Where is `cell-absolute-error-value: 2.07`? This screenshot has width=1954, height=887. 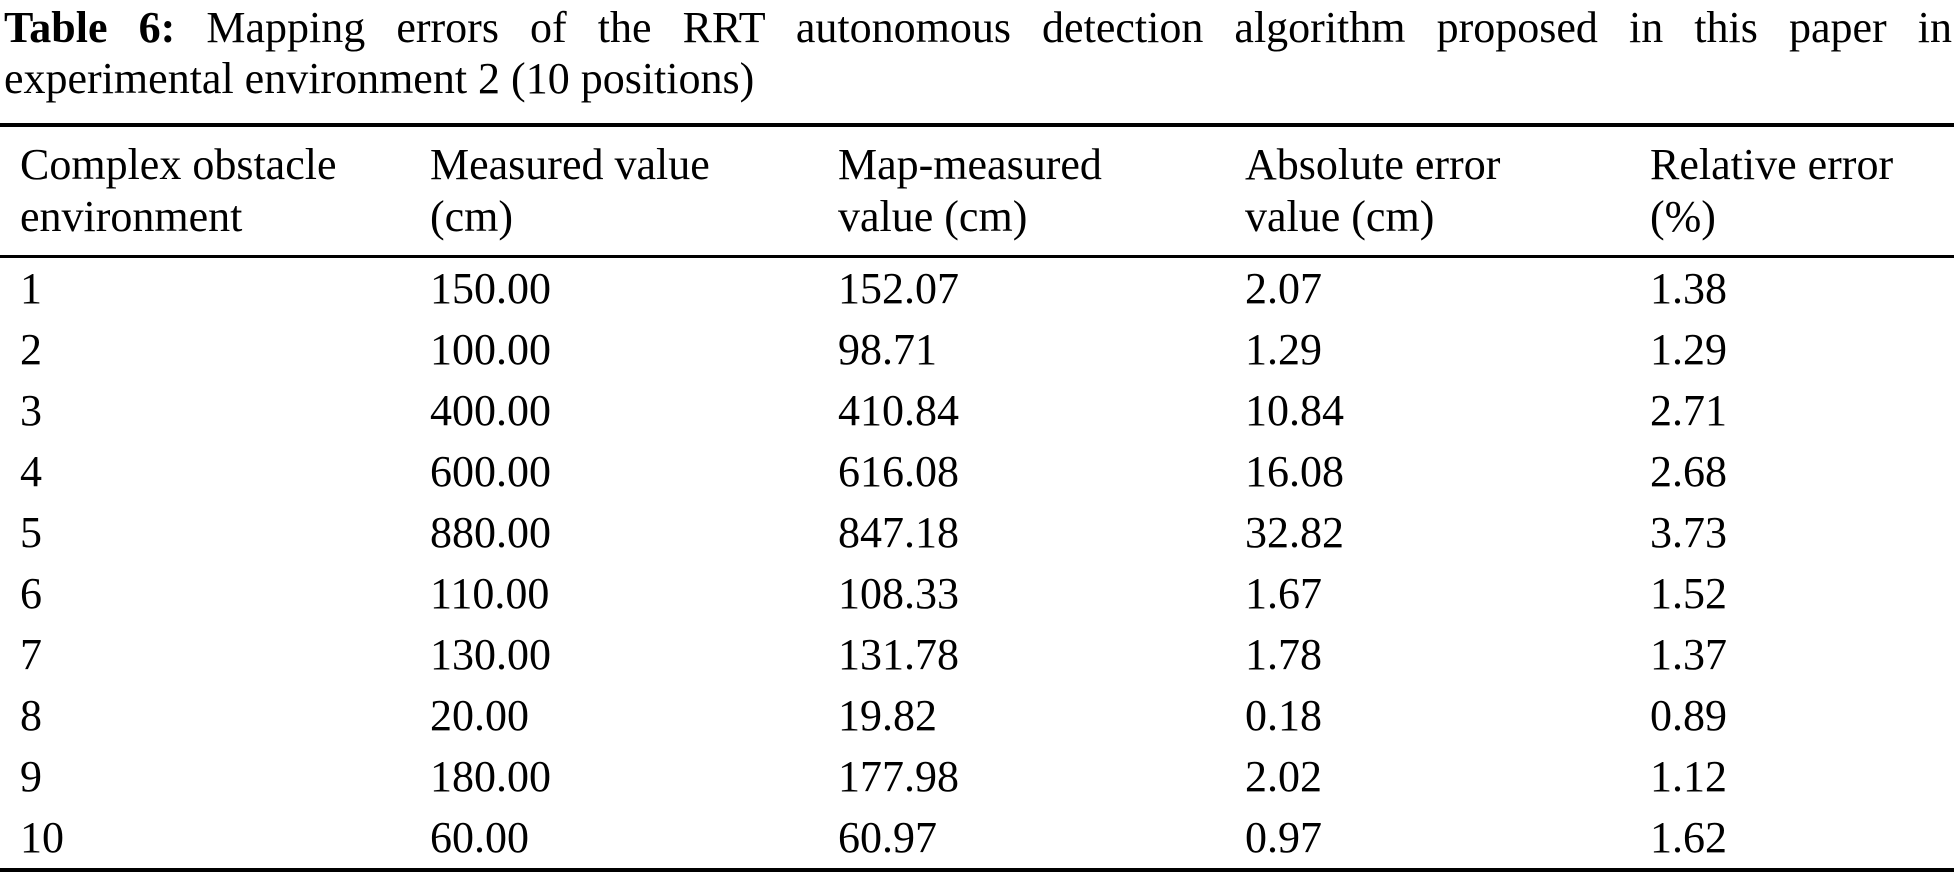 cell-absolute-error-value: 2.07 is located at coordinates (1283, 288).